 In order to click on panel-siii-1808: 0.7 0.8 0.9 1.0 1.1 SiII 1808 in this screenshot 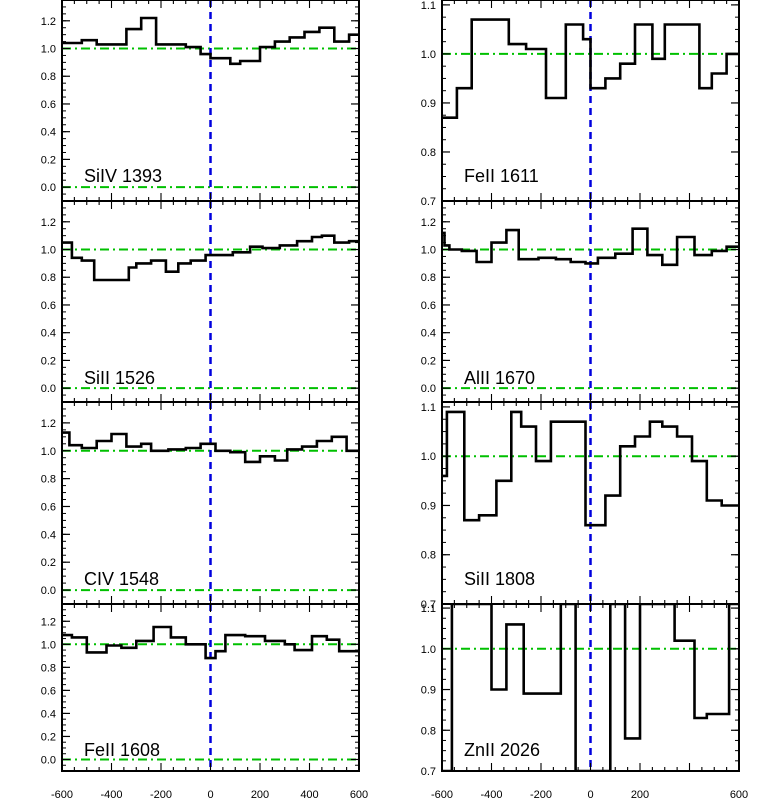, I will do `click(580, 506)`.